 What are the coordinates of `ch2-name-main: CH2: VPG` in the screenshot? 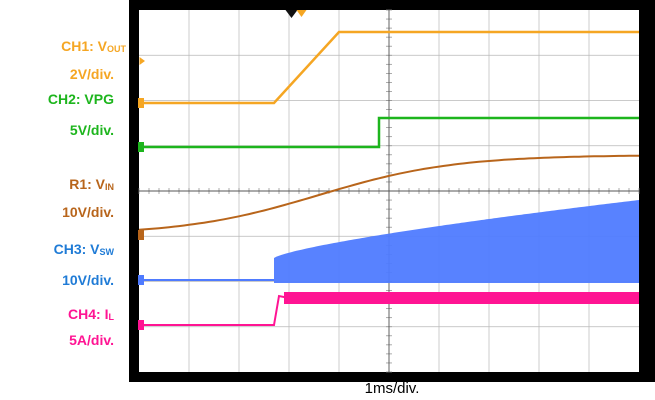 It's located at (80, 99).